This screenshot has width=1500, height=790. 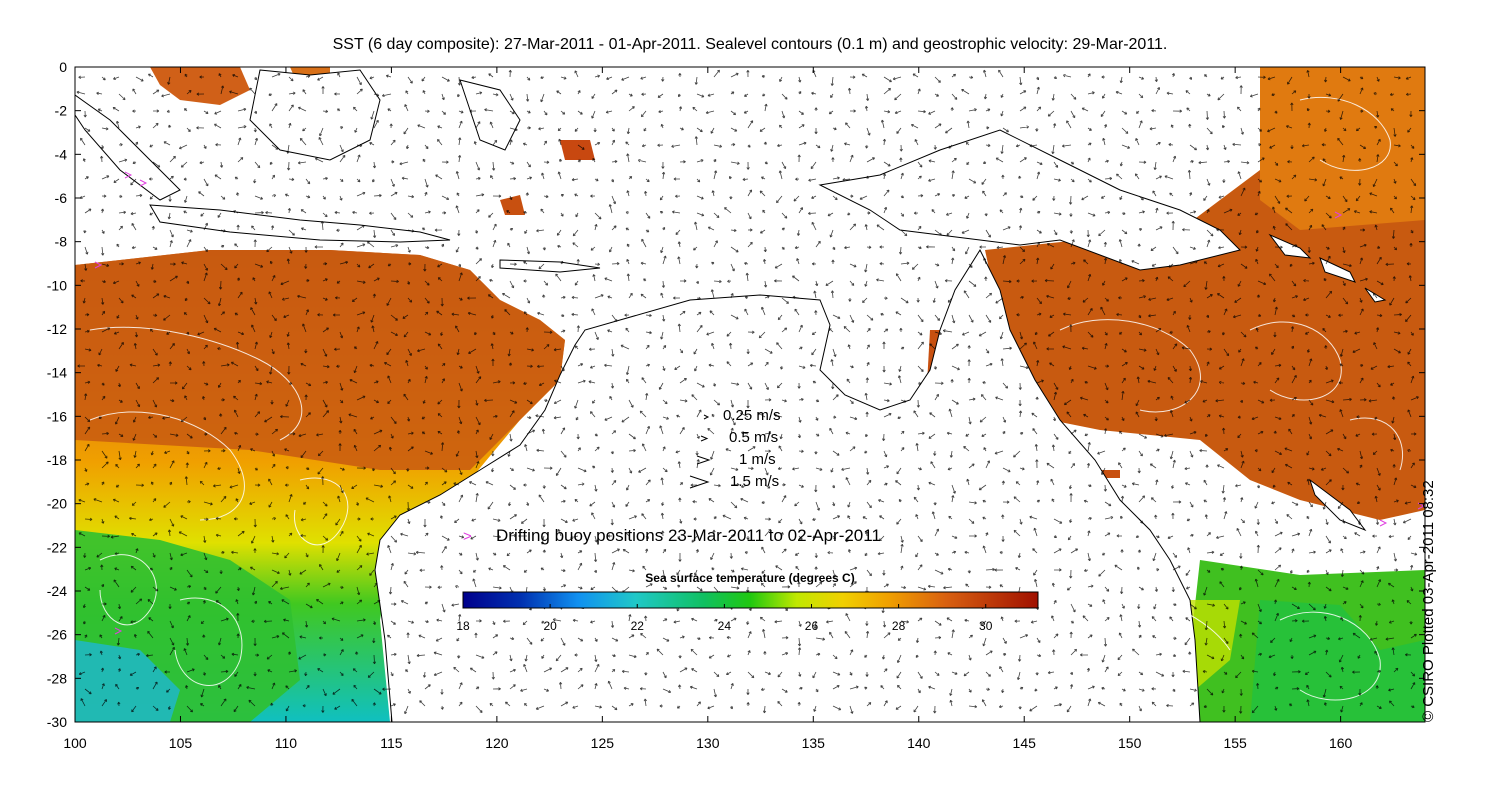 I want to click on credit-text: © CSIRO Plotted 03-Apr-2011 08:32, so click(x=1428, y=601).